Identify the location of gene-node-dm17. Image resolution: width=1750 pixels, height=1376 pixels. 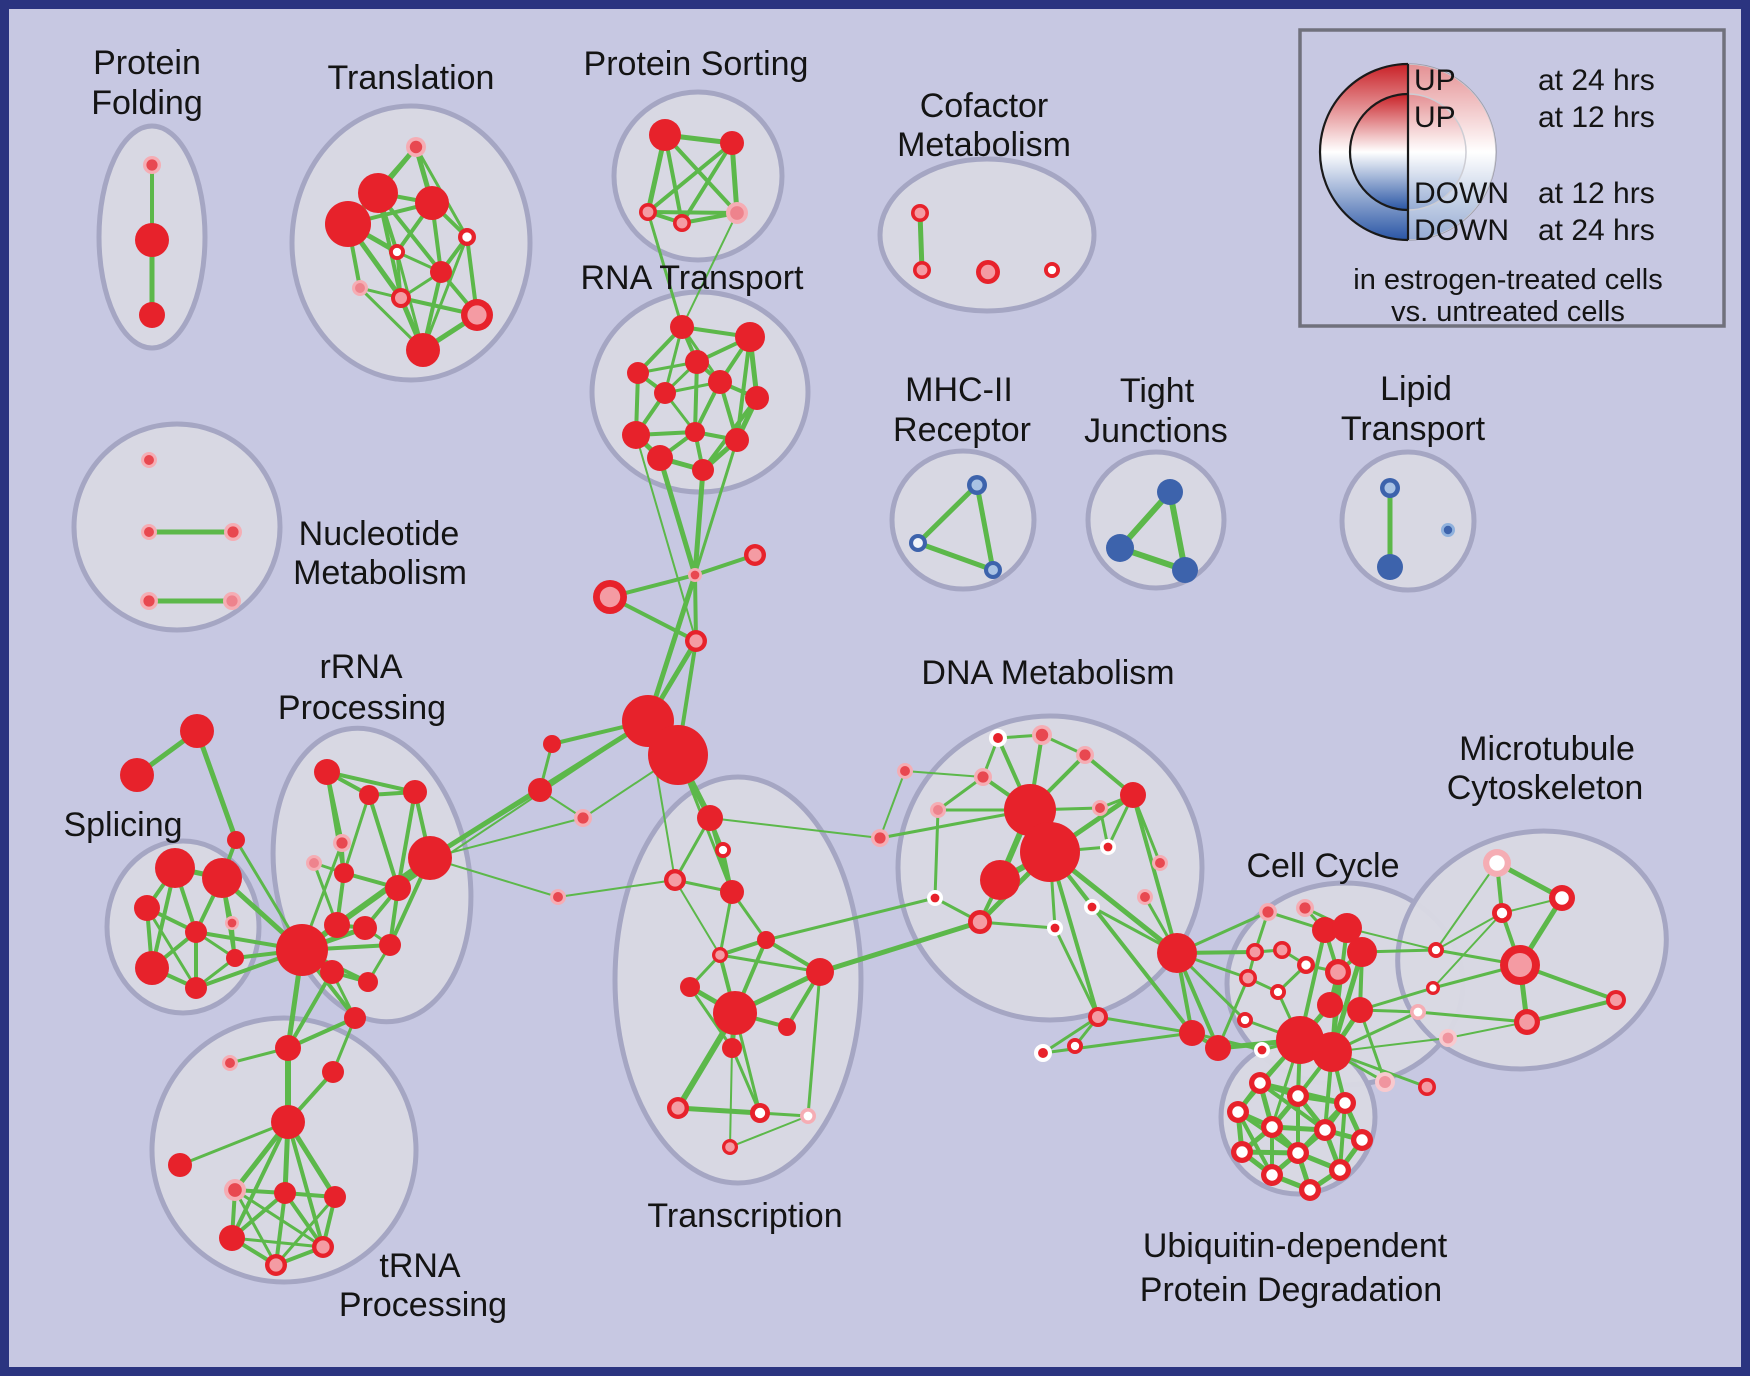
(1075, 1046).